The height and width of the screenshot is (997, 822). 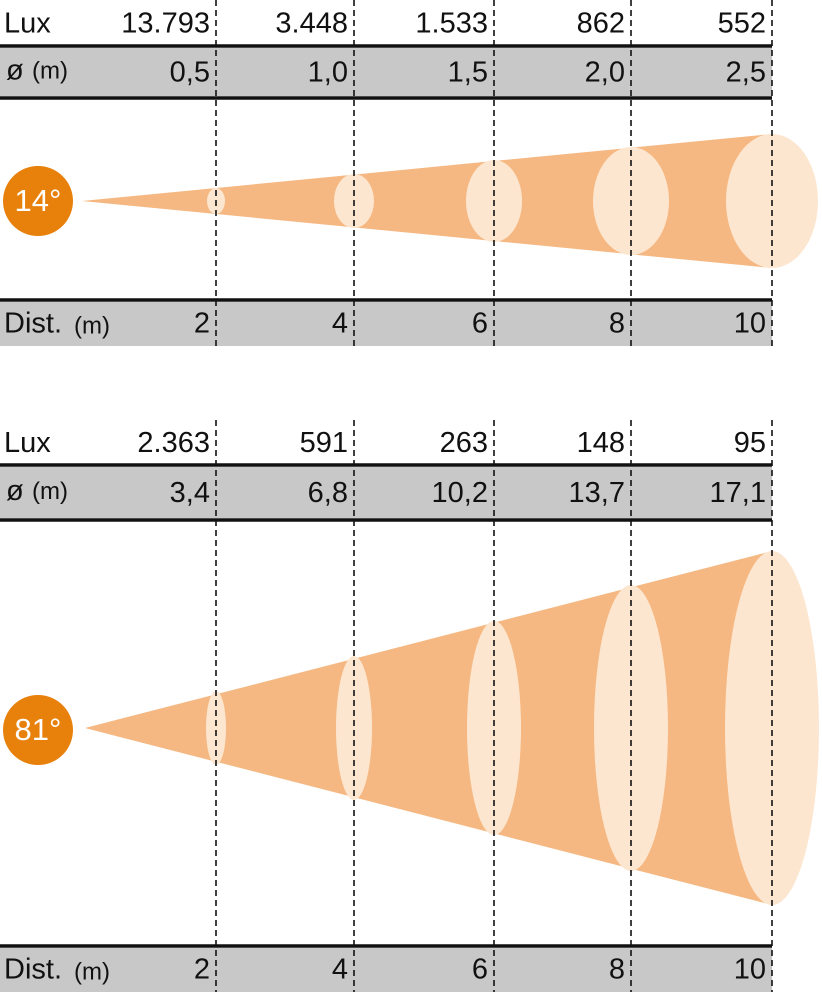 What do you see at coordinates (605, 73) in the screenshot?
I see `diameter-value: 2,0` at bounding box center [605, 73].